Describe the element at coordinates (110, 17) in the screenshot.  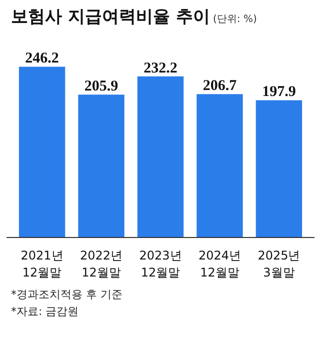
I see `chart-title: 보험사 지급여력비율 추이` at that location.